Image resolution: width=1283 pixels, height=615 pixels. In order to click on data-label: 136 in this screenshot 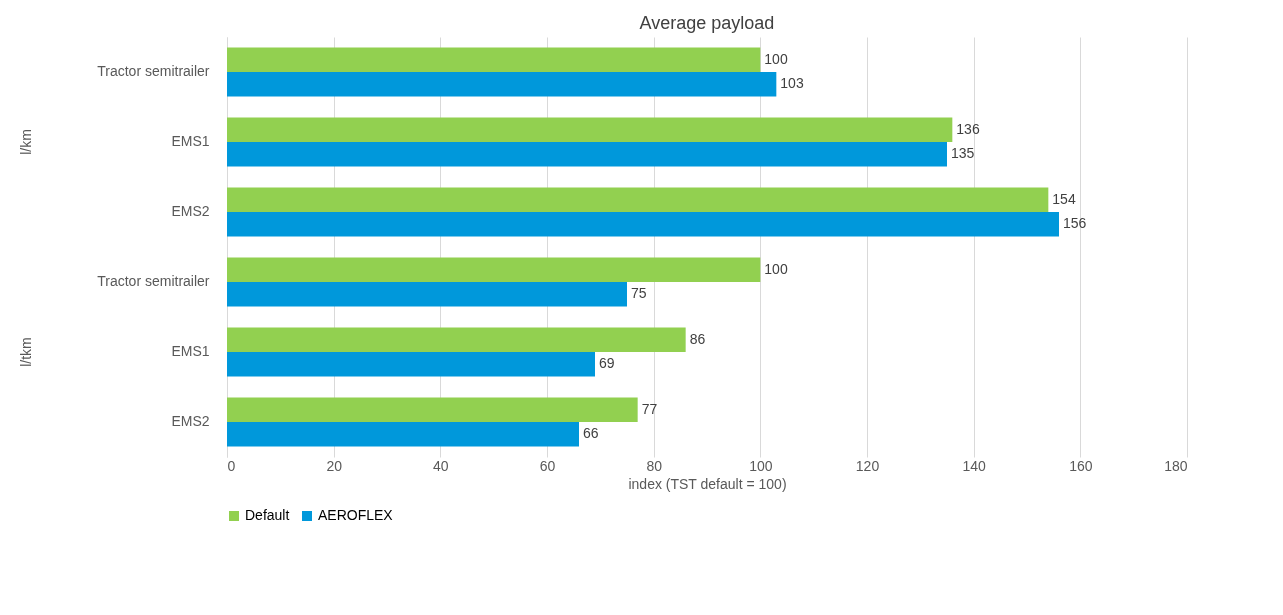, I will do `click(968, 128)`.